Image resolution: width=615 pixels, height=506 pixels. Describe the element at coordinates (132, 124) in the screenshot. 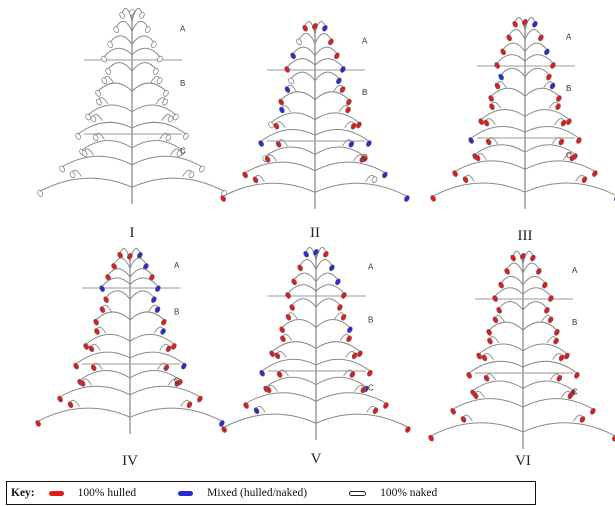

I see `panicle-panel-I: A B C I` at that location.